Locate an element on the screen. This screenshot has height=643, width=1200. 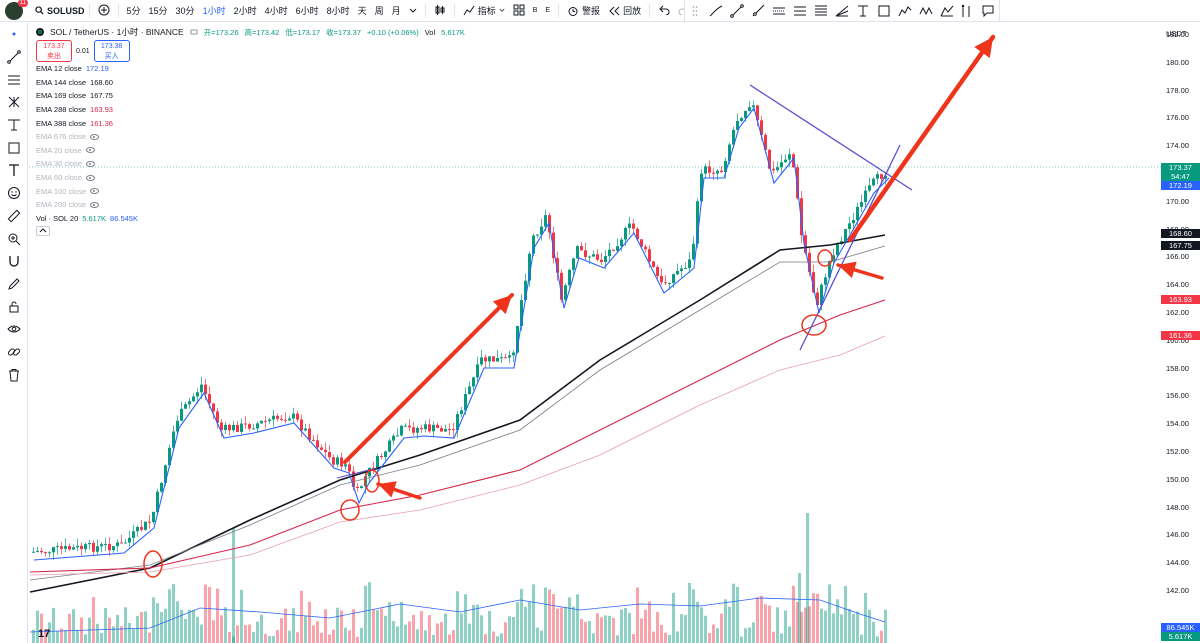
sell-button: 173.37 卖出 is located at coordinates (54, 51).